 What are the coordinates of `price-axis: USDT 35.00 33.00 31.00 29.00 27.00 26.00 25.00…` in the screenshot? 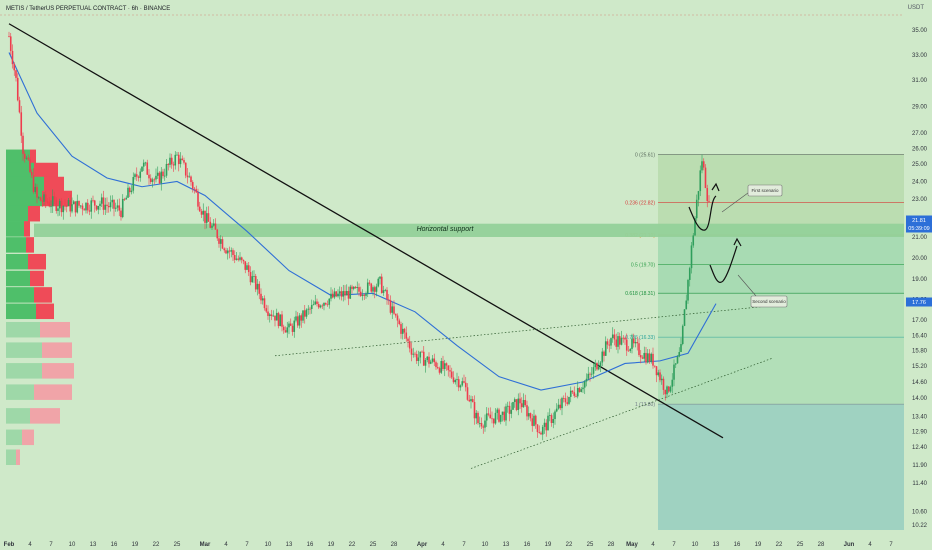 It's located at (918, 275).